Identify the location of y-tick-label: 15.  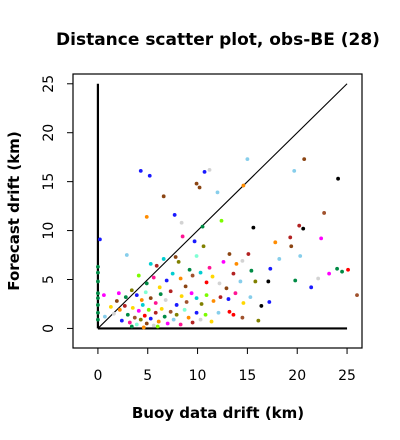
(49, 182).